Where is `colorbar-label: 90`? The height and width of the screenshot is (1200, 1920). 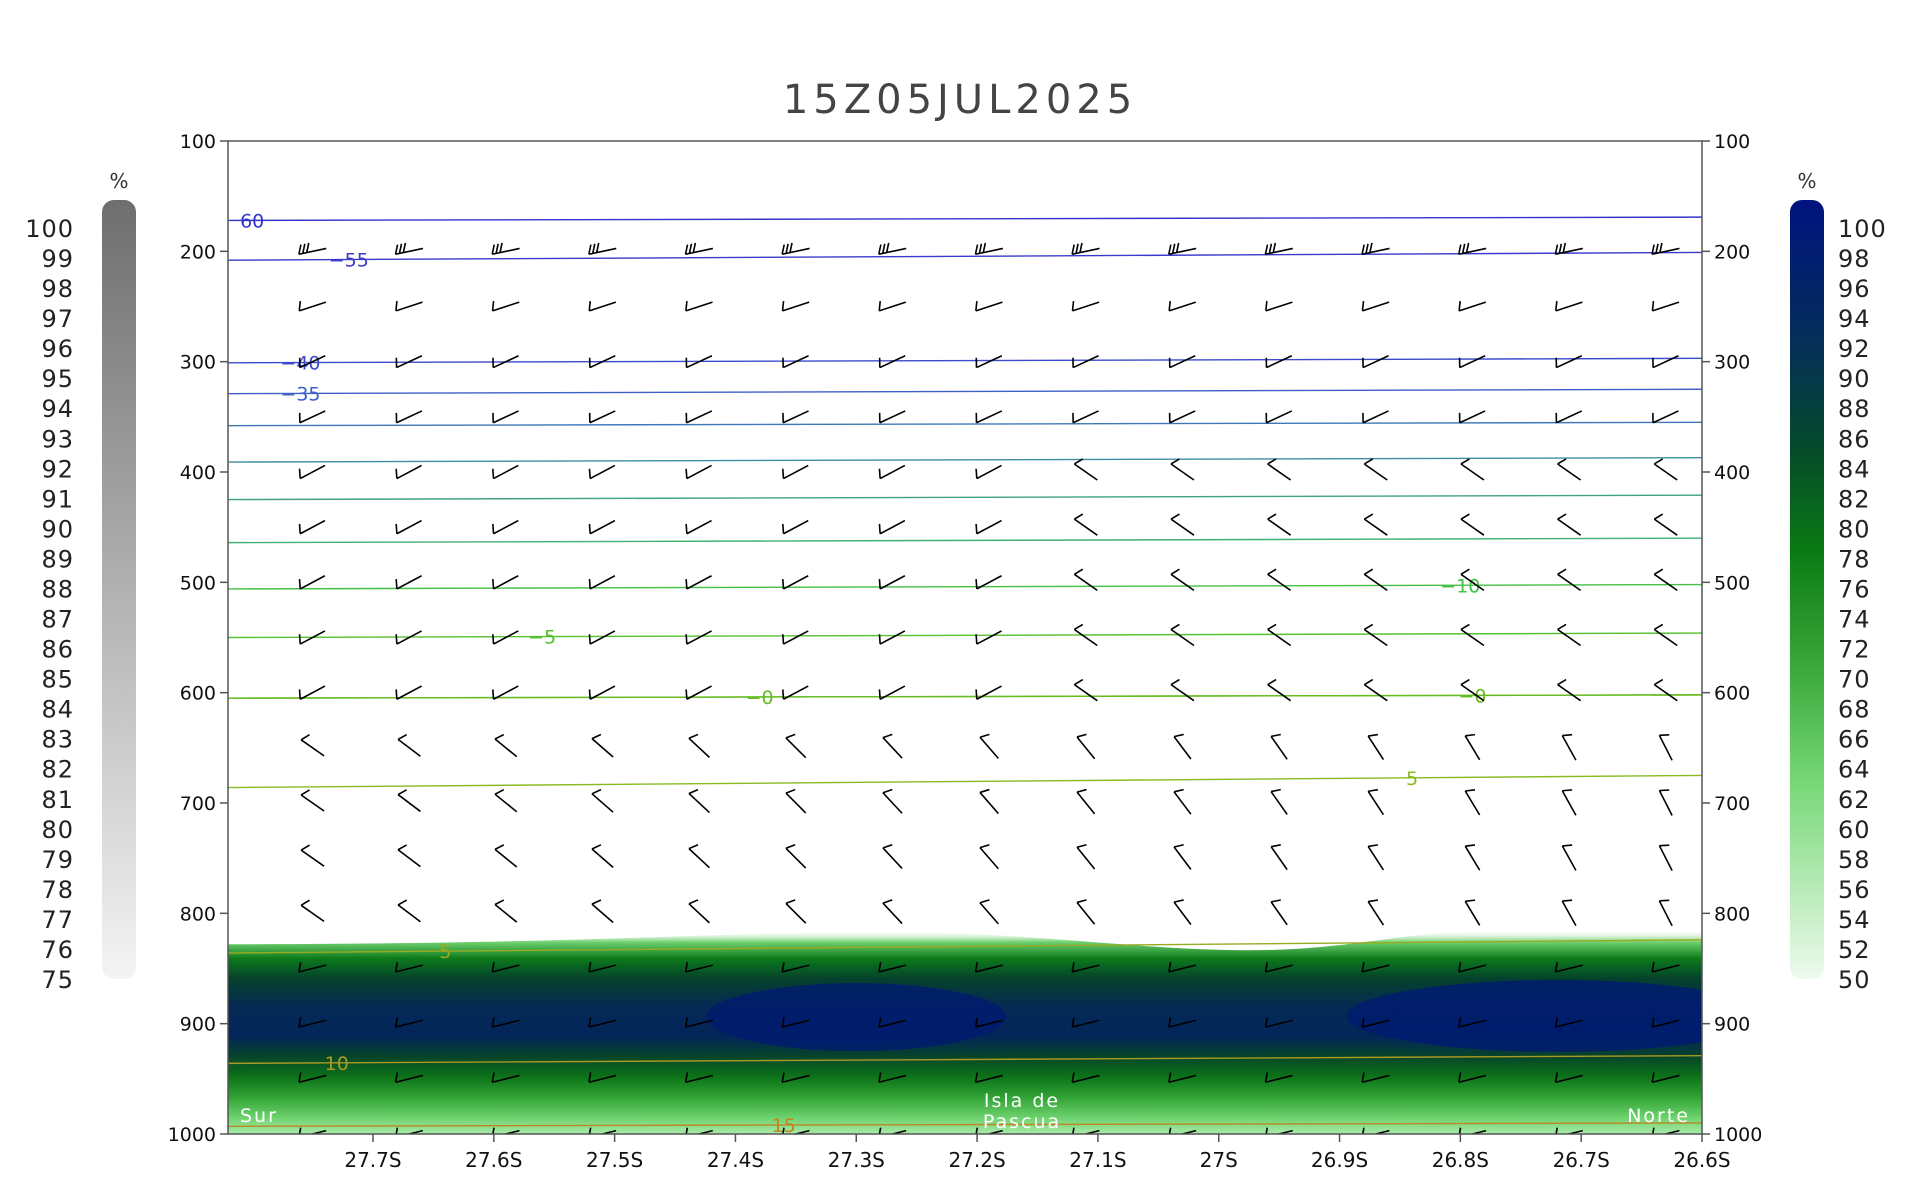 colorbar-label: 90 is located at coordinates (57, 529).